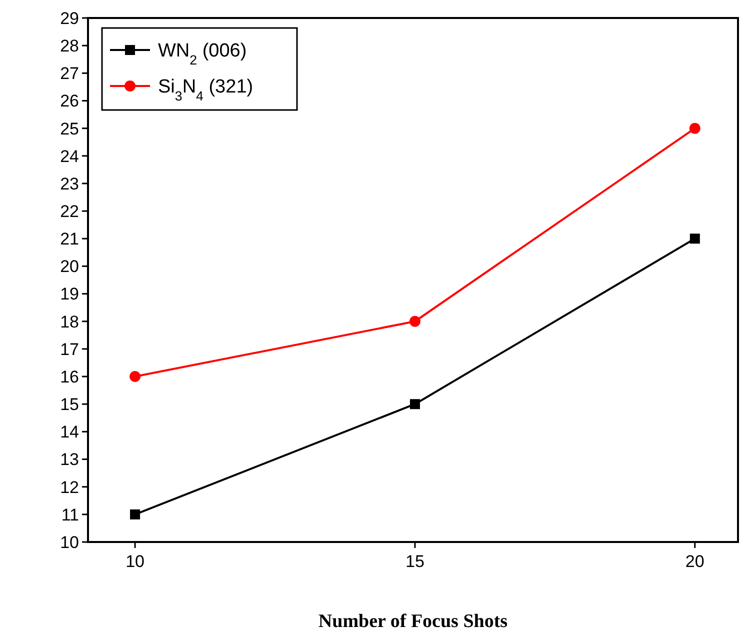 The image size is (742, 632). What do you see at coordinates (69, 239) in the screenshot?
I see `y-tick-label: 21` at bounding box center [69, 239].